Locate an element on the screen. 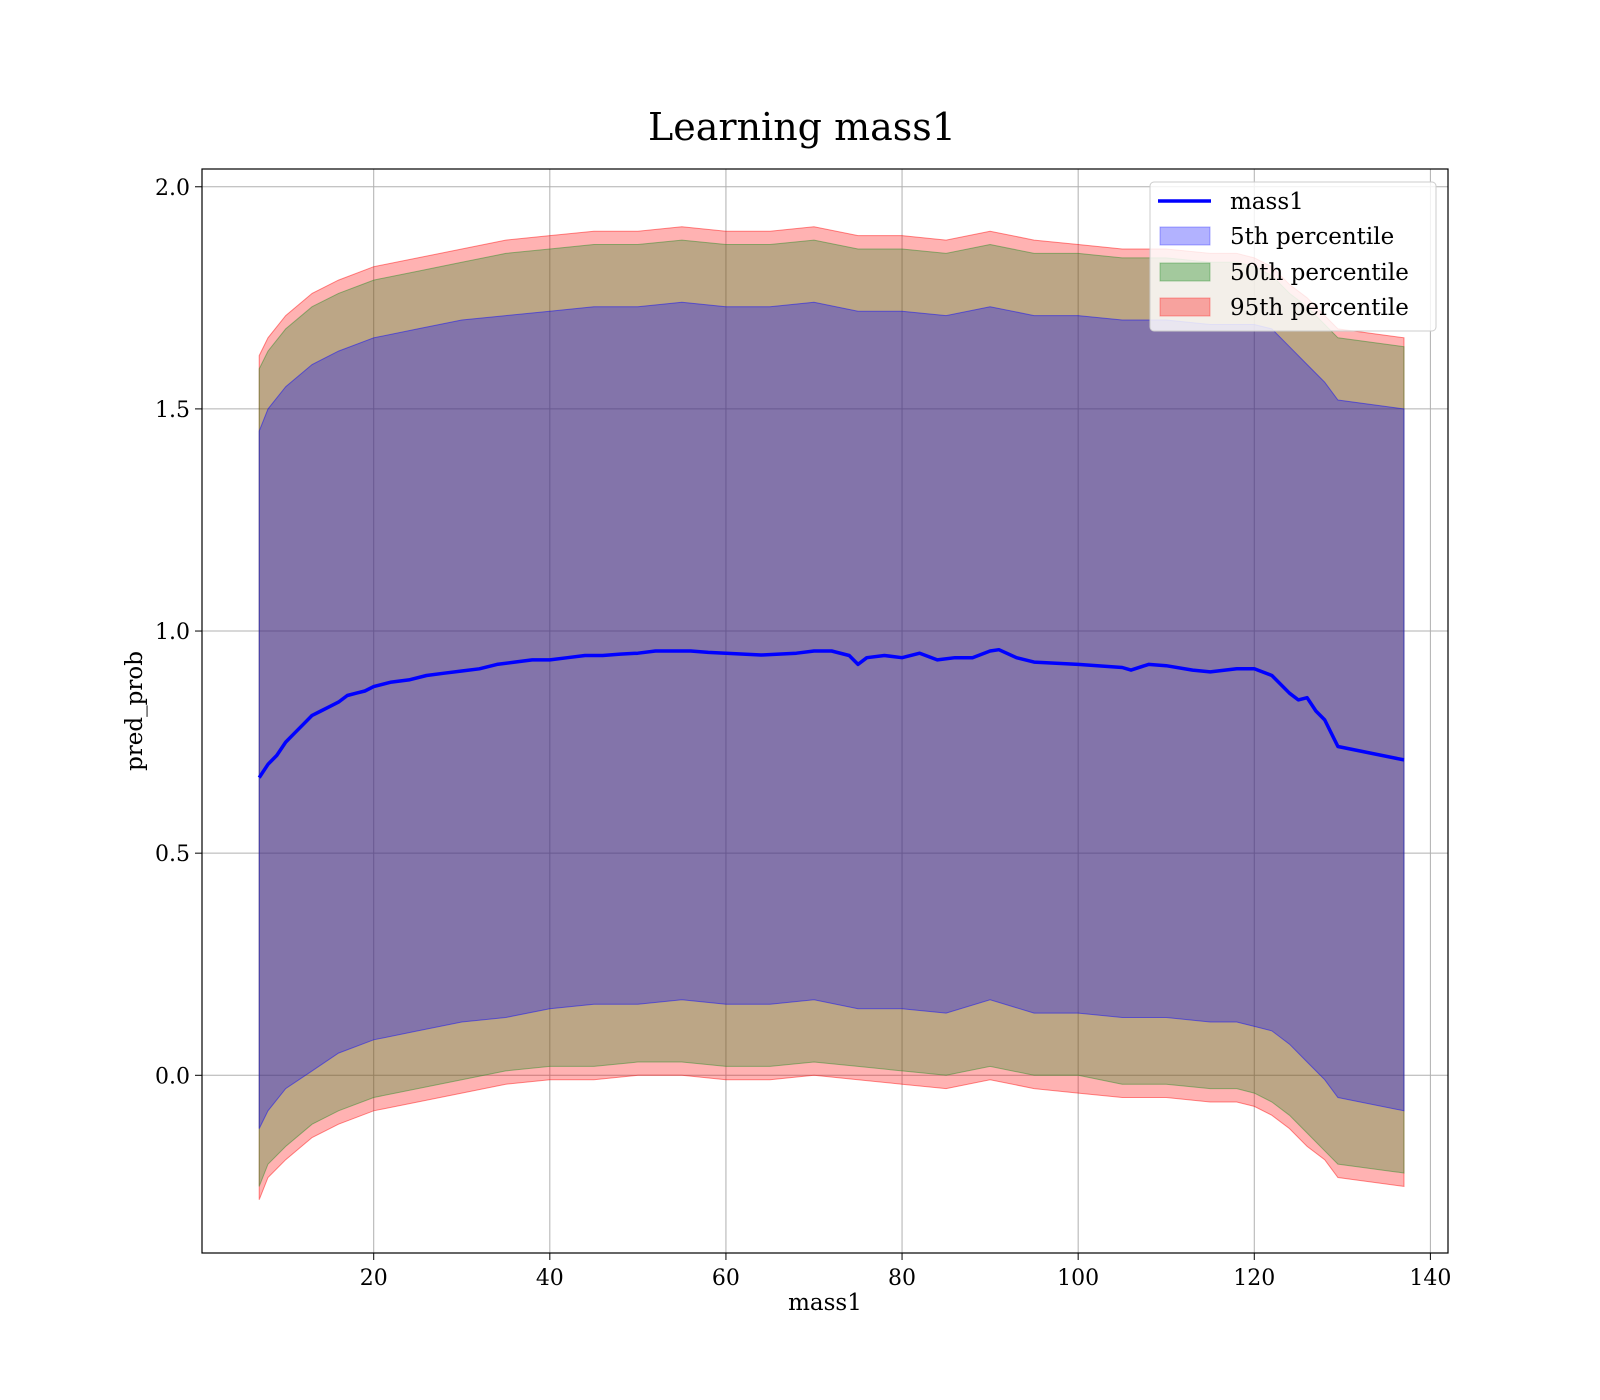  x-tick-label: 80 is located at coordinates (902, 1278).